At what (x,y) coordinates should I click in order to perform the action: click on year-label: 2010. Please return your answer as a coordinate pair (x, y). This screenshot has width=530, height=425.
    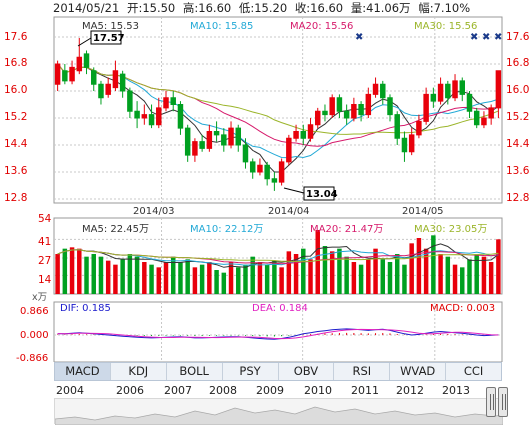
    Looking at the image, I should click on (318, 390).